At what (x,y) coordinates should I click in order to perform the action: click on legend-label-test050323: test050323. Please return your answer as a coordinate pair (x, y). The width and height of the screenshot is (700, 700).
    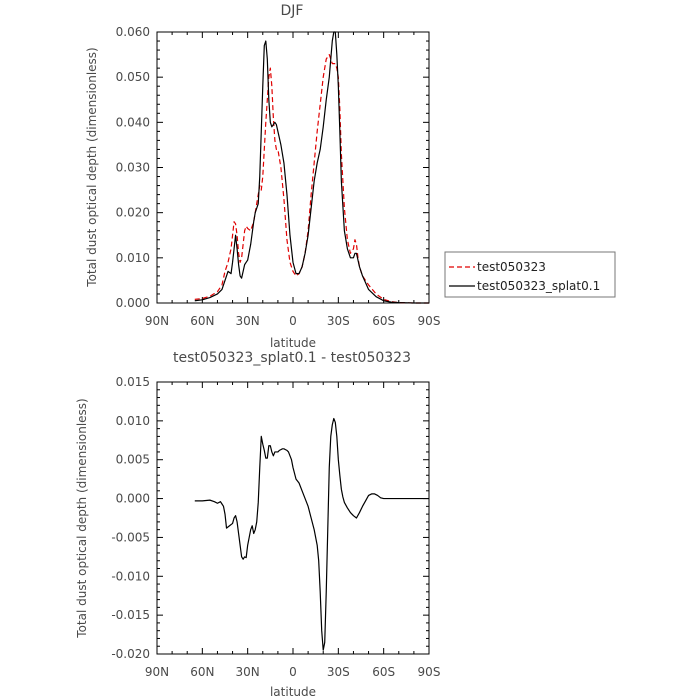
    Looking at the image, I should click on (511, 267).